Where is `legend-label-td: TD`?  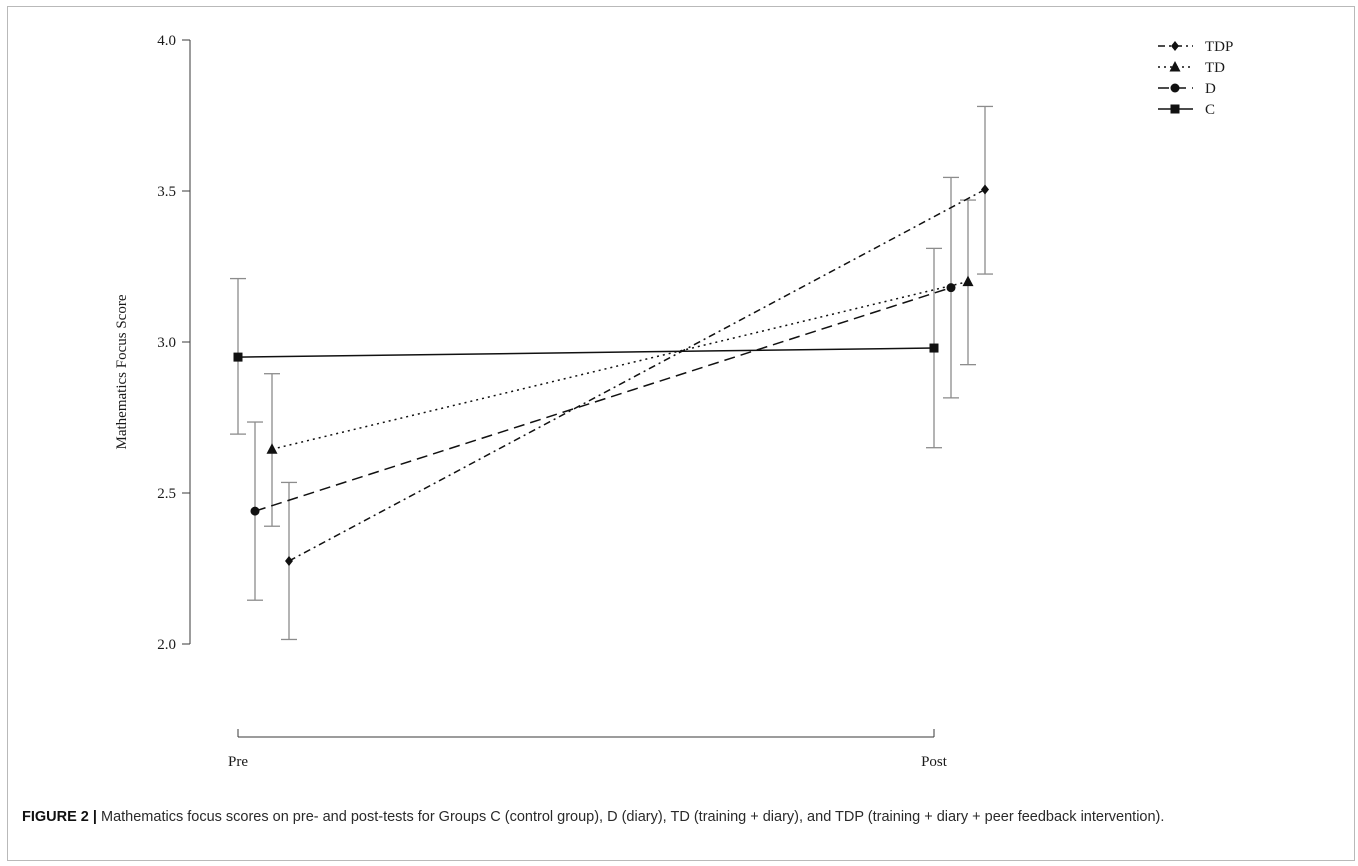 legend-label-td: TD is located at coordinates (1215, 68).